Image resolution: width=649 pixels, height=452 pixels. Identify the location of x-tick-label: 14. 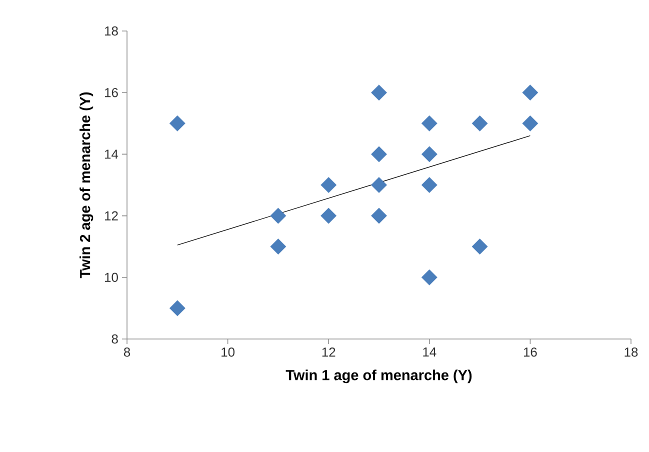
(429, 352).